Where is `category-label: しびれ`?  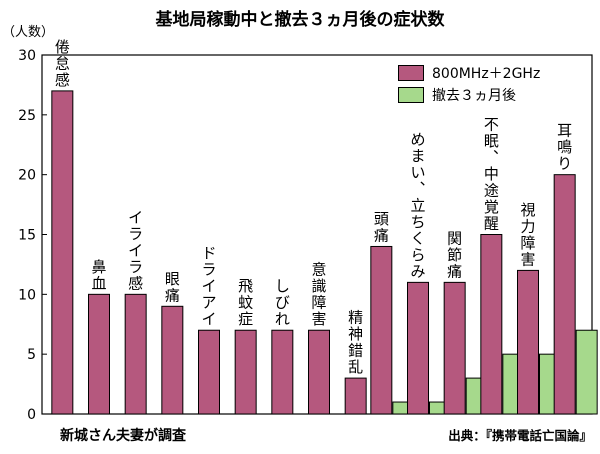
category-label: しびれ is located at coordinates (282, 302).